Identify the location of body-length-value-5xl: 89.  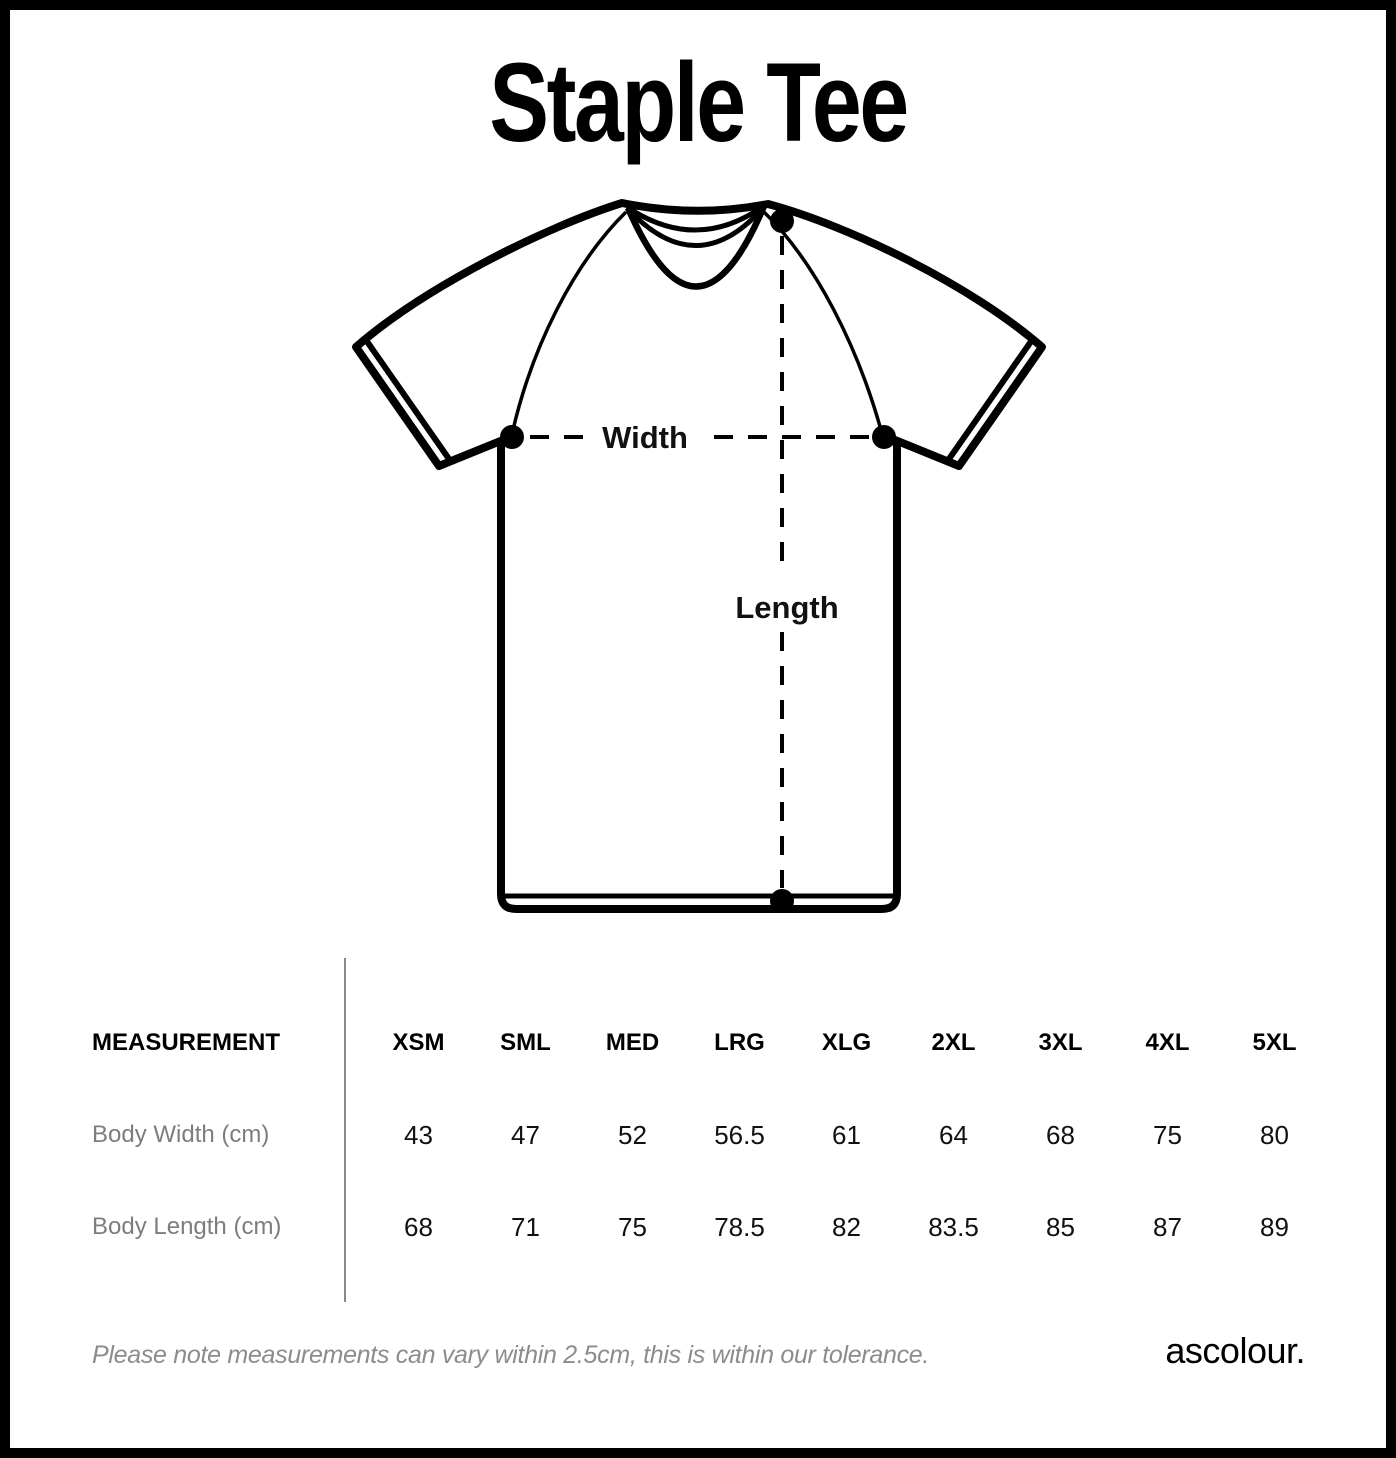
(1274, 1226).